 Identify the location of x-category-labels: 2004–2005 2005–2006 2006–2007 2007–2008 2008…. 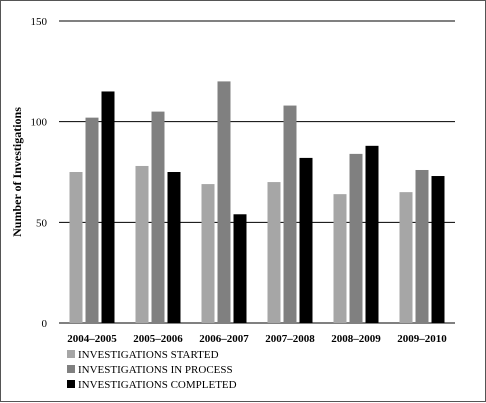
(257, 339).